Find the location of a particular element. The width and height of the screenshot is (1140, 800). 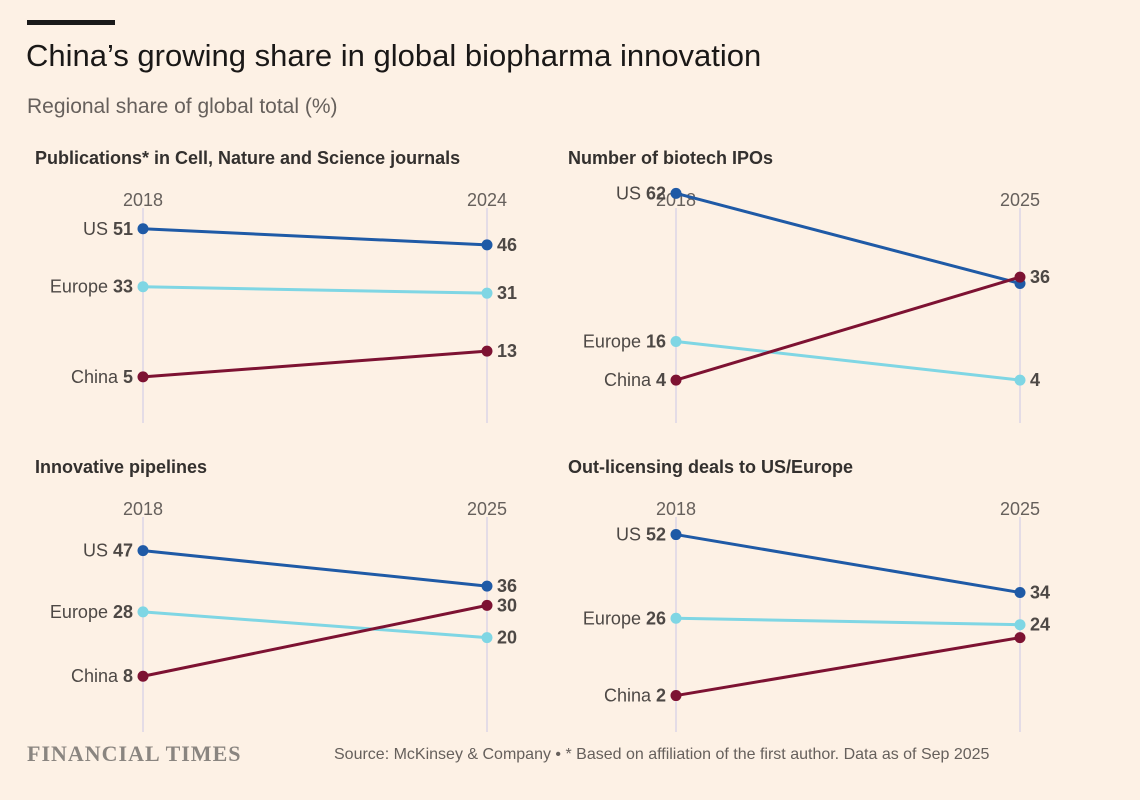

panel-title: Number of biotech IPOs is located at coordinates (671, 158).